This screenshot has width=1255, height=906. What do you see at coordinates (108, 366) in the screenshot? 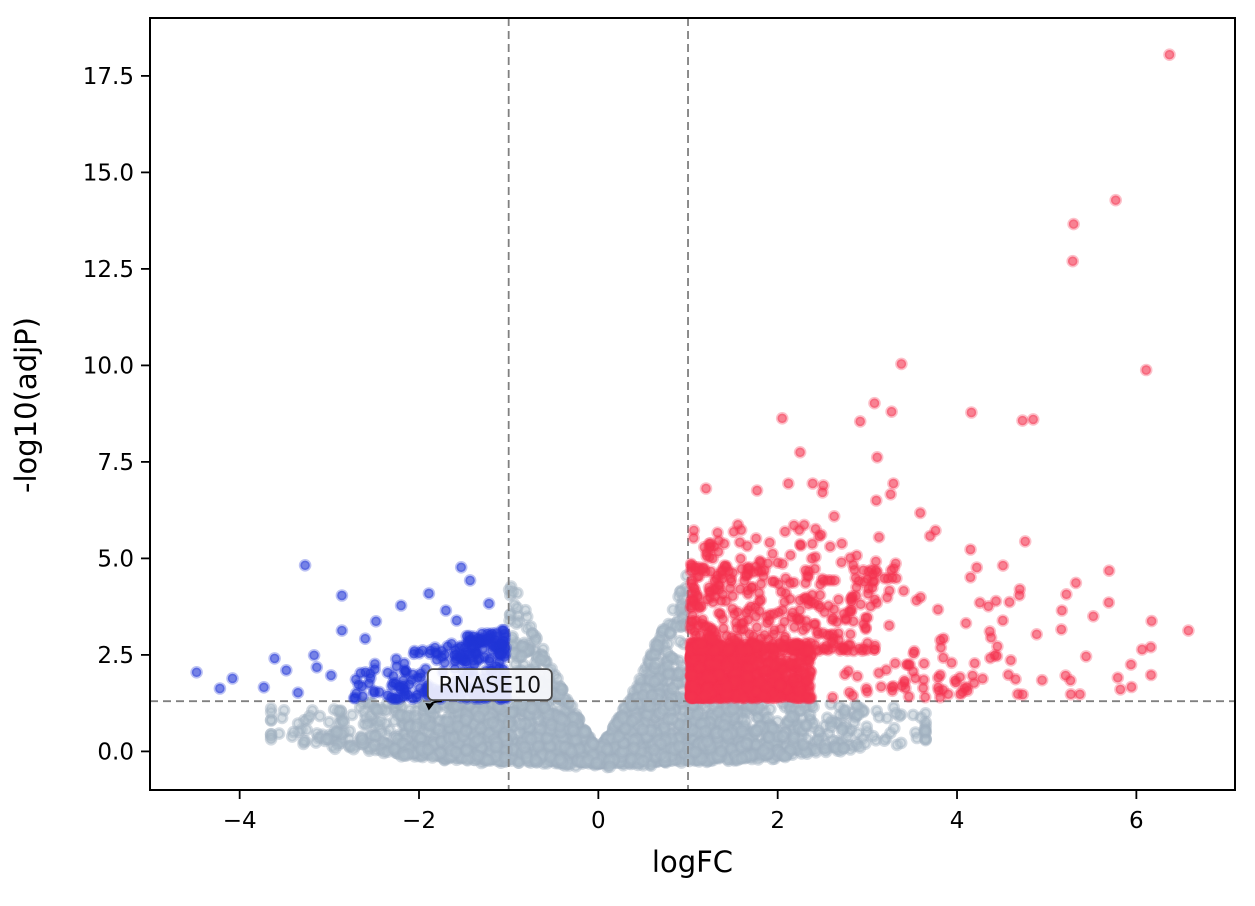
I see `y-tick-label: 10.0` at bounding box center [108, 366].